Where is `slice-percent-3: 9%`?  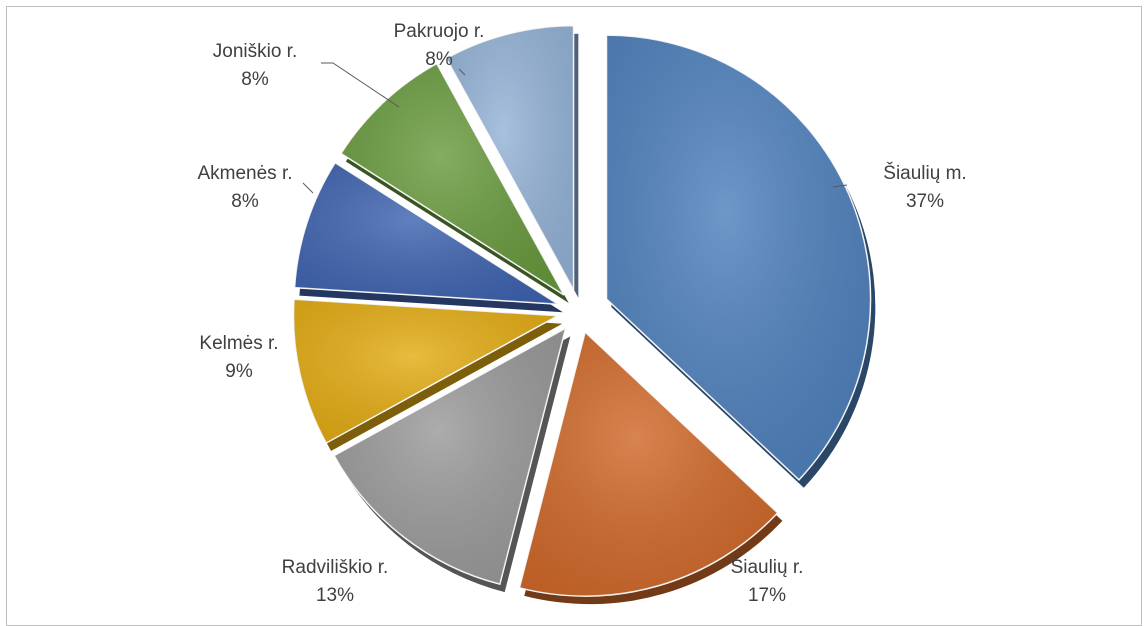 slice-percent-3: 9% is located at coordinates (239, 371).